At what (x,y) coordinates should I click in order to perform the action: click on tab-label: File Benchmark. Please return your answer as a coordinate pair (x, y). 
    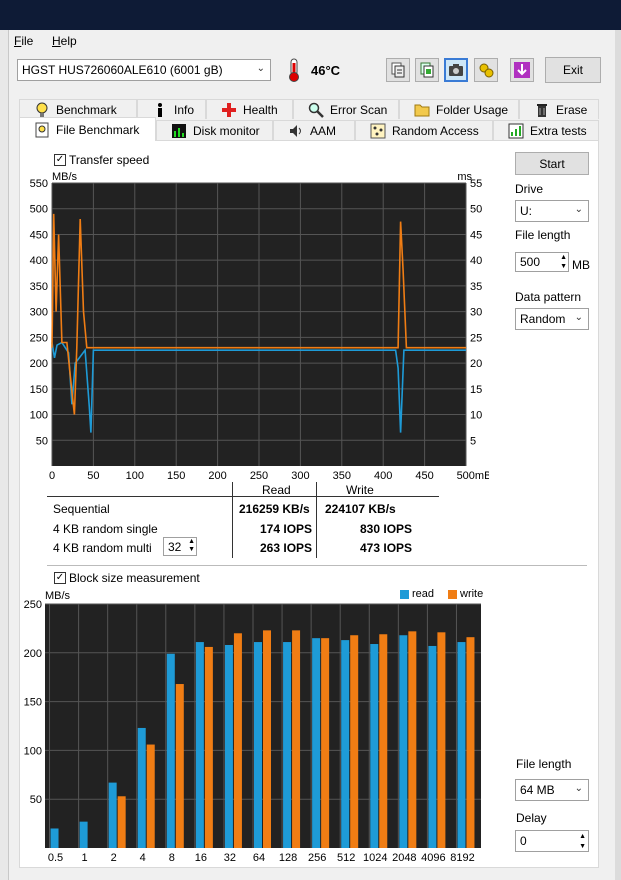
    Looking at the image, I should click on (98, 129).